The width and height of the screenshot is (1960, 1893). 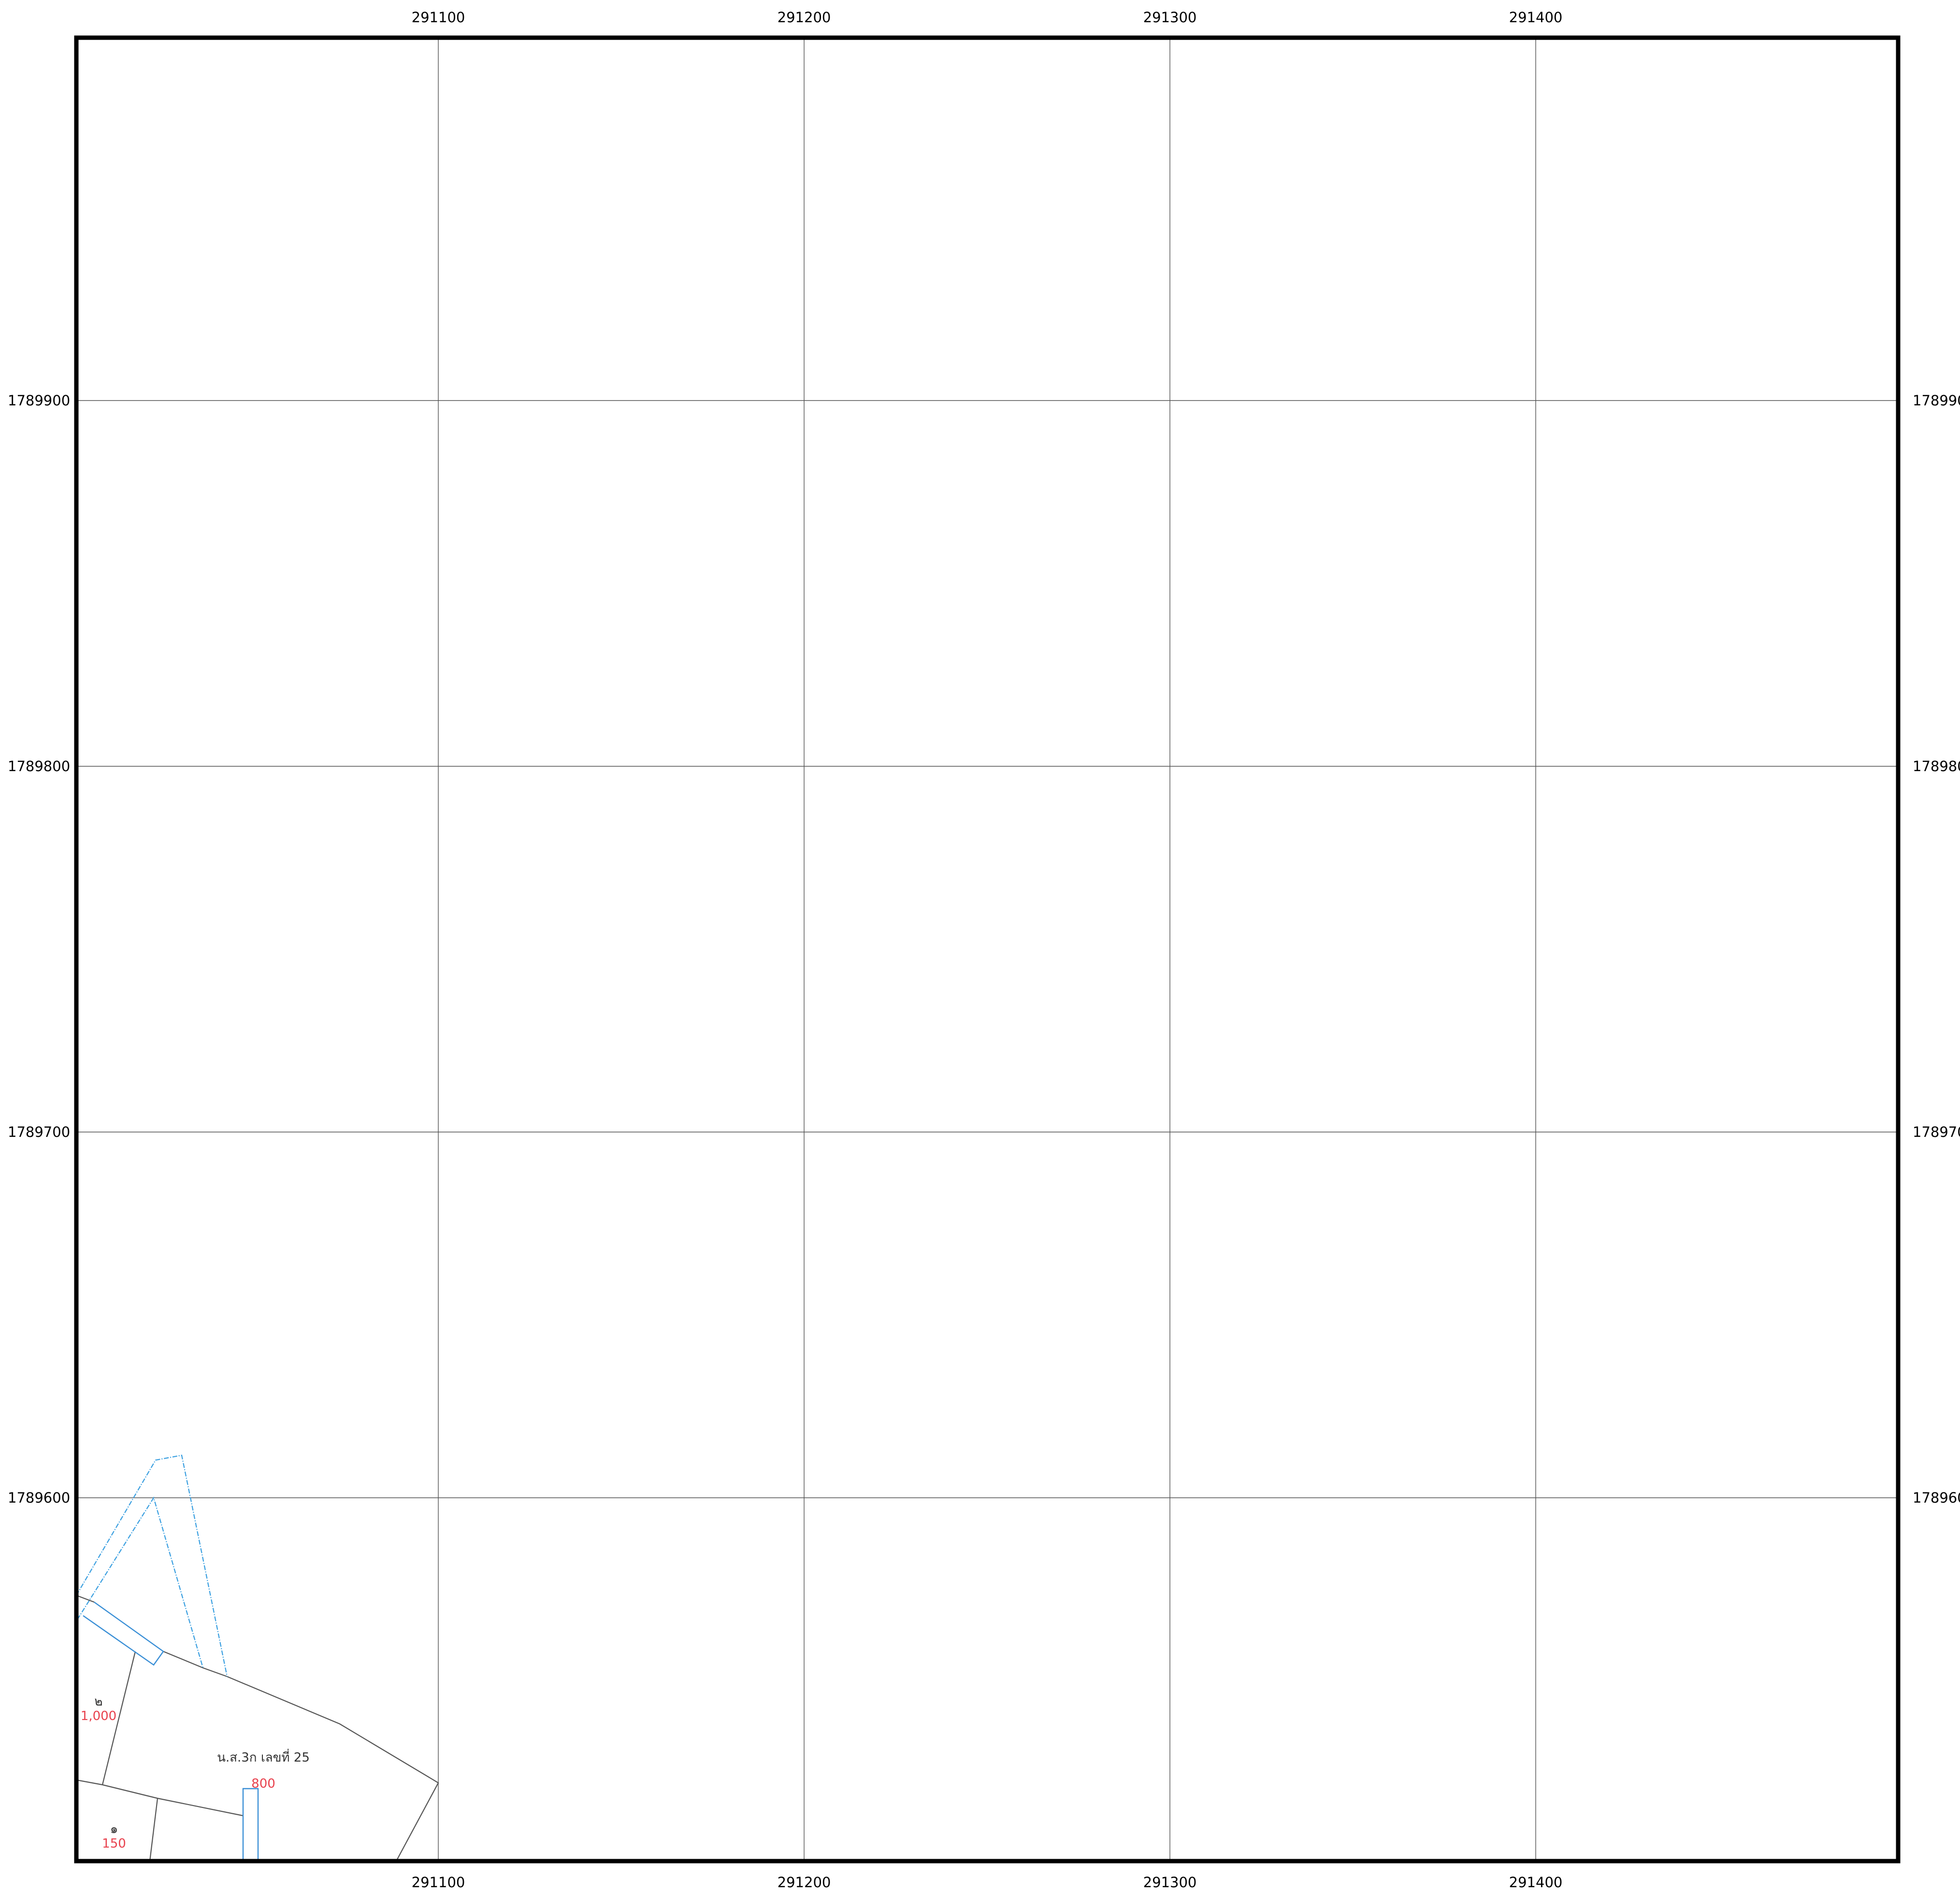 What do you see at coordinates (39, 400) in the screenshot?
I see `left-tick-label: 1789900` at bounding box center [39, 400].